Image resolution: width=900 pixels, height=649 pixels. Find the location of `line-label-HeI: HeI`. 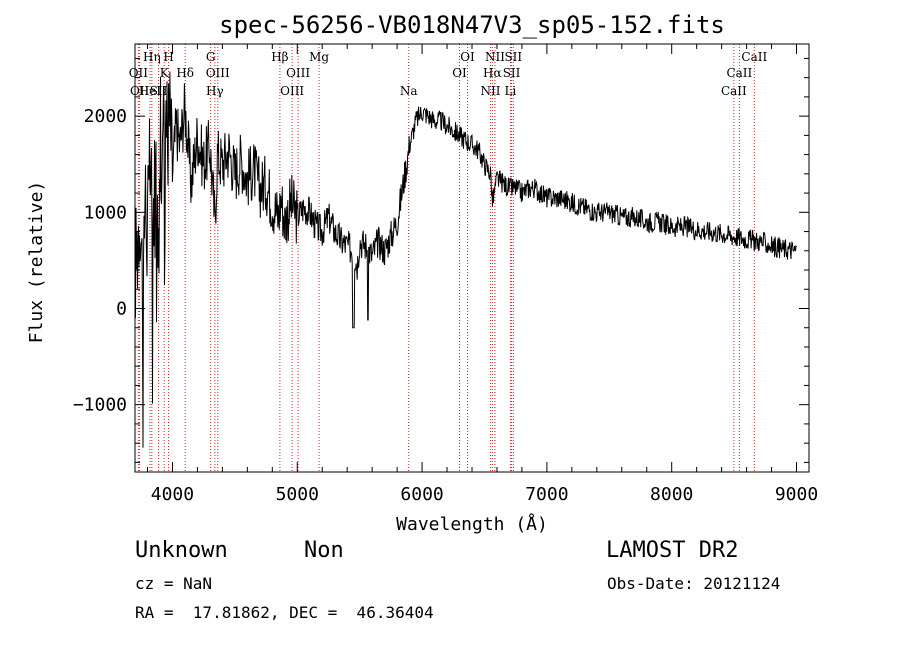

line-label-HeI: HeI is located at coordinates (150, 91).